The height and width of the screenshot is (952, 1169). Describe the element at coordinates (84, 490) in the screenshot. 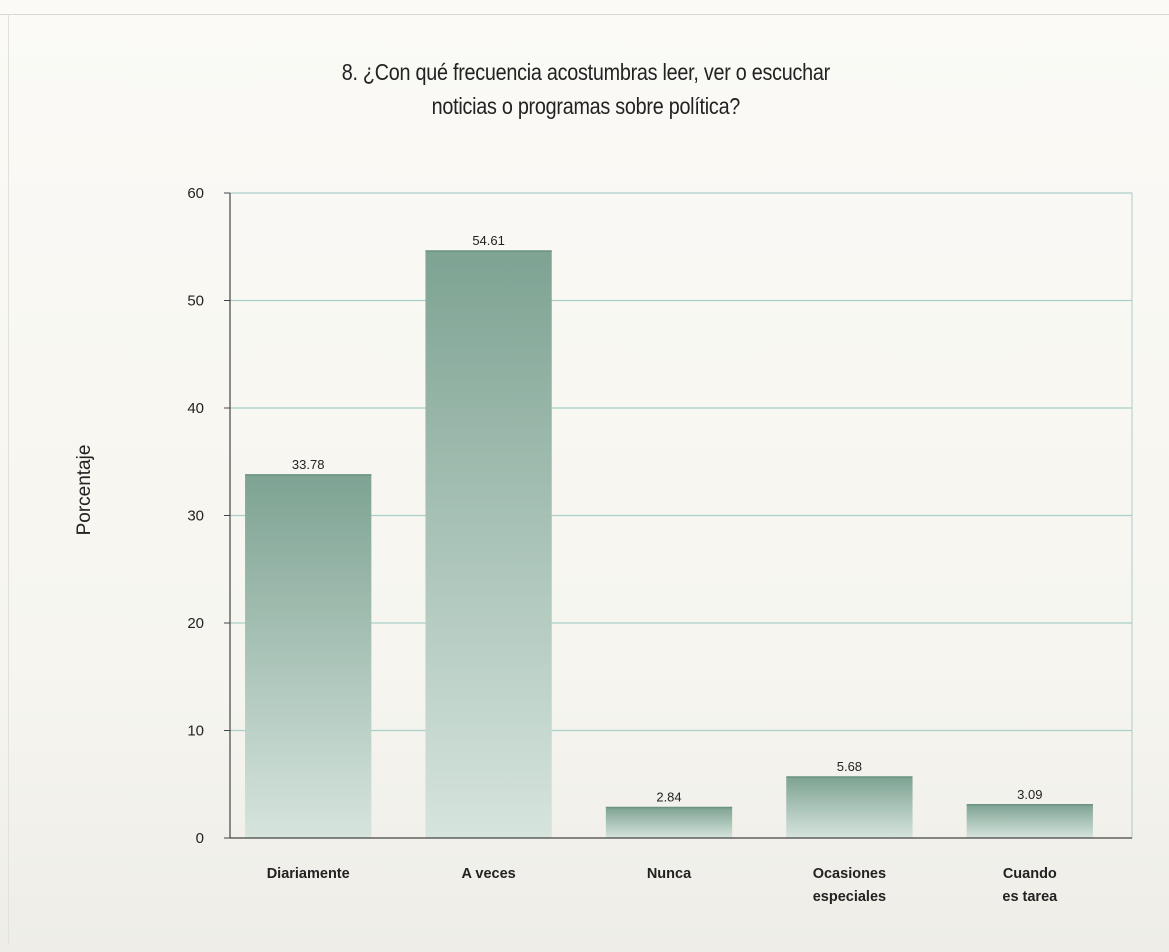

I see `y-axis-label: Porcentaje` at that location.